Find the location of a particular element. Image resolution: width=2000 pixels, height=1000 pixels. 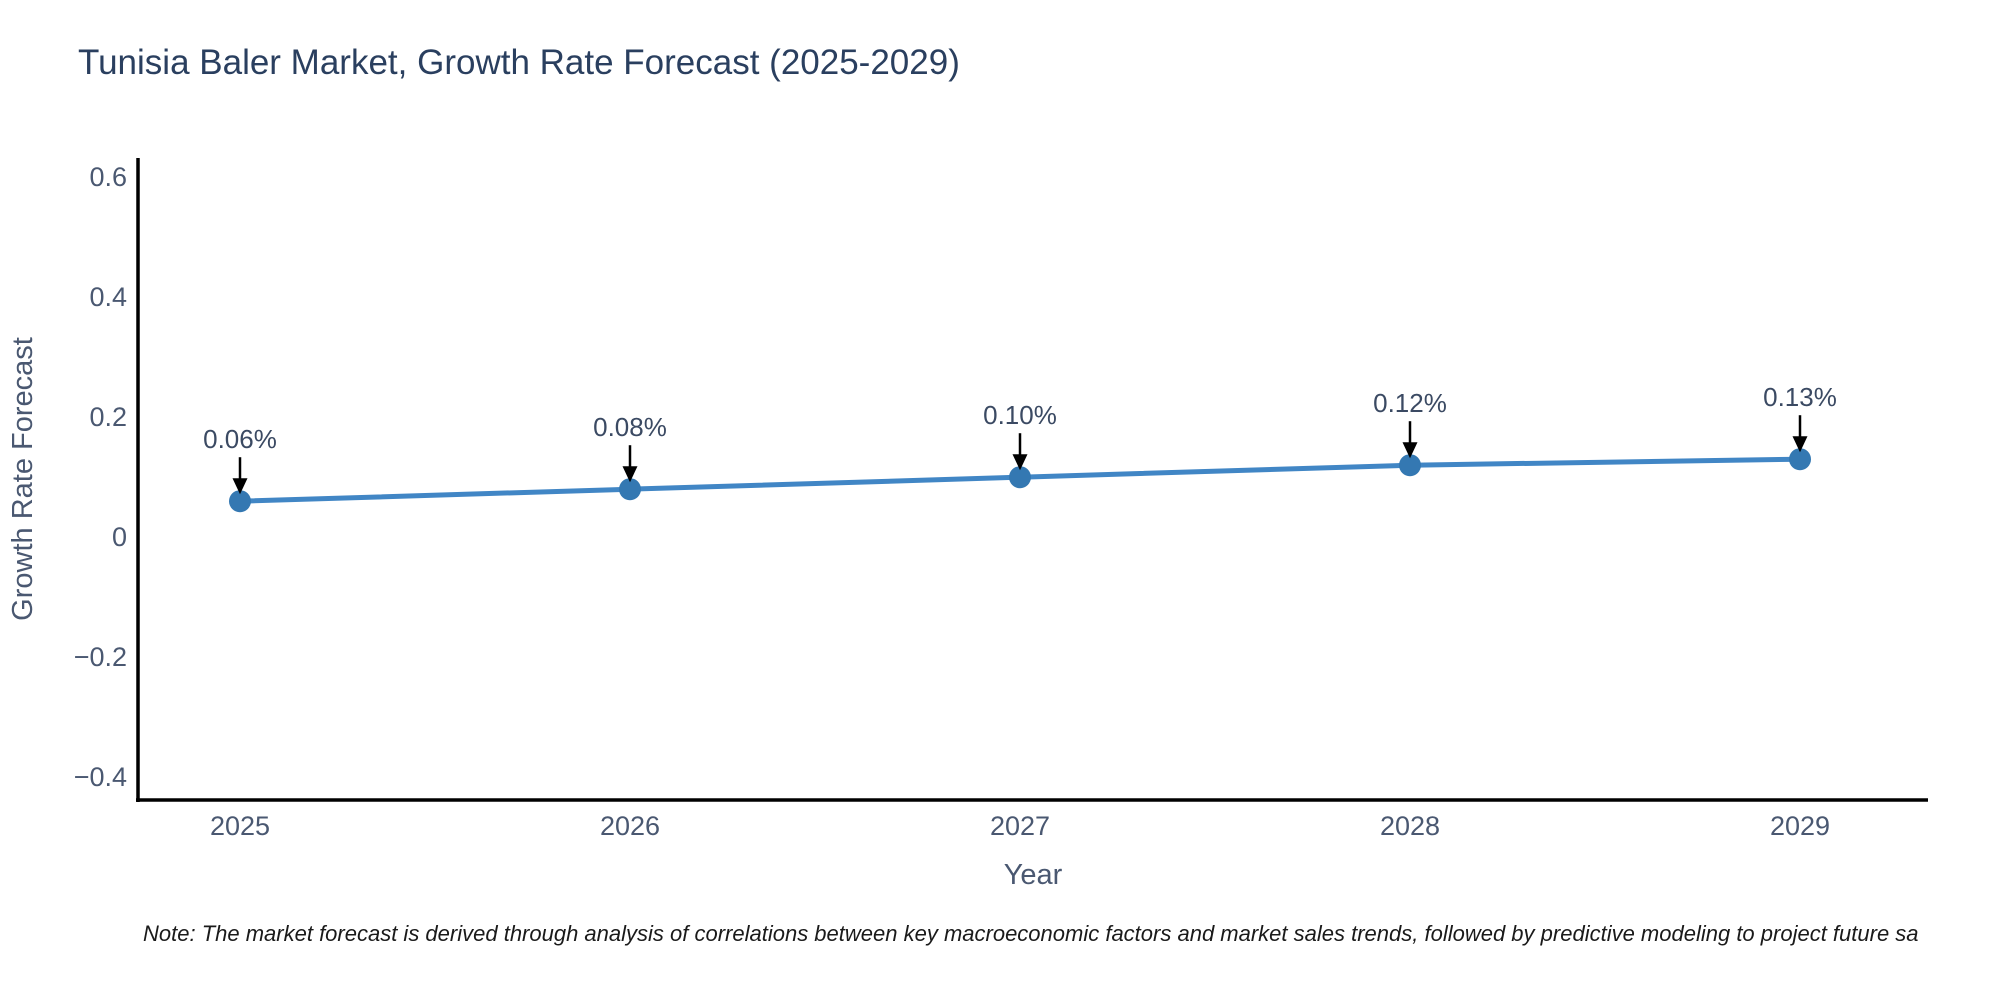

y-tick-label: 0 is located at coordinates (119, 537).